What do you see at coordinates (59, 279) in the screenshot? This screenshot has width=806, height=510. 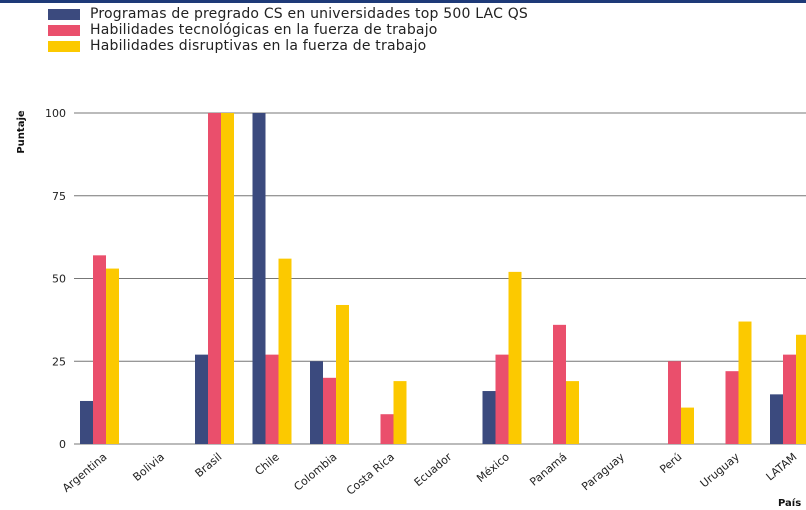 I see `y-tick-label: 50` at bounding box center [59, 279].